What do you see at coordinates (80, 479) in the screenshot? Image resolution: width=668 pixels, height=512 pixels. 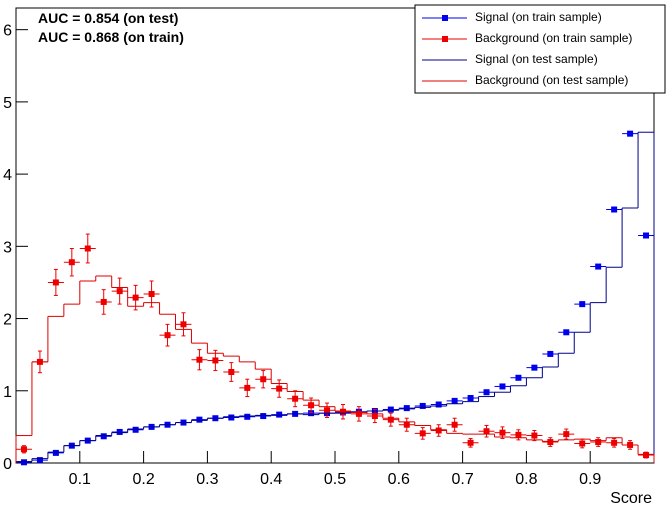 I see `x-tick-label: 0.1` at bounding box center [80, 479].